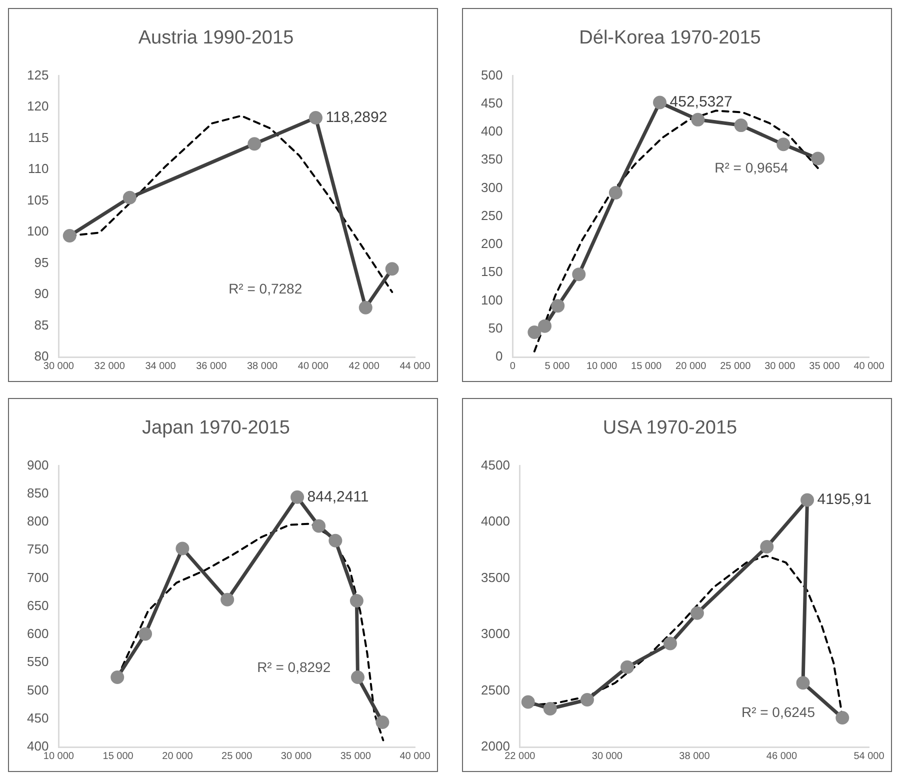 The image size is (901, 773). I want to click on x-tick-label: 32 000, so click(110, 366).